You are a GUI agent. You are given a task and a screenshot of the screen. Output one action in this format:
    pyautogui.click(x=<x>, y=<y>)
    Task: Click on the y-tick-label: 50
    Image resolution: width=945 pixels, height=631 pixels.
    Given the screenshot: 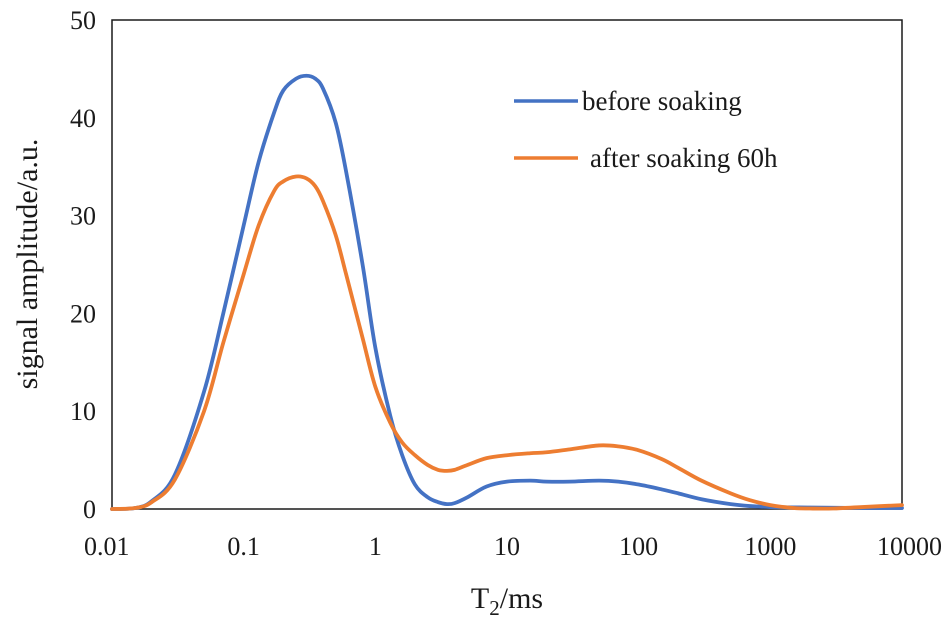 What is the action you would take?
    pyautogui.click(x=83, y=20)
    